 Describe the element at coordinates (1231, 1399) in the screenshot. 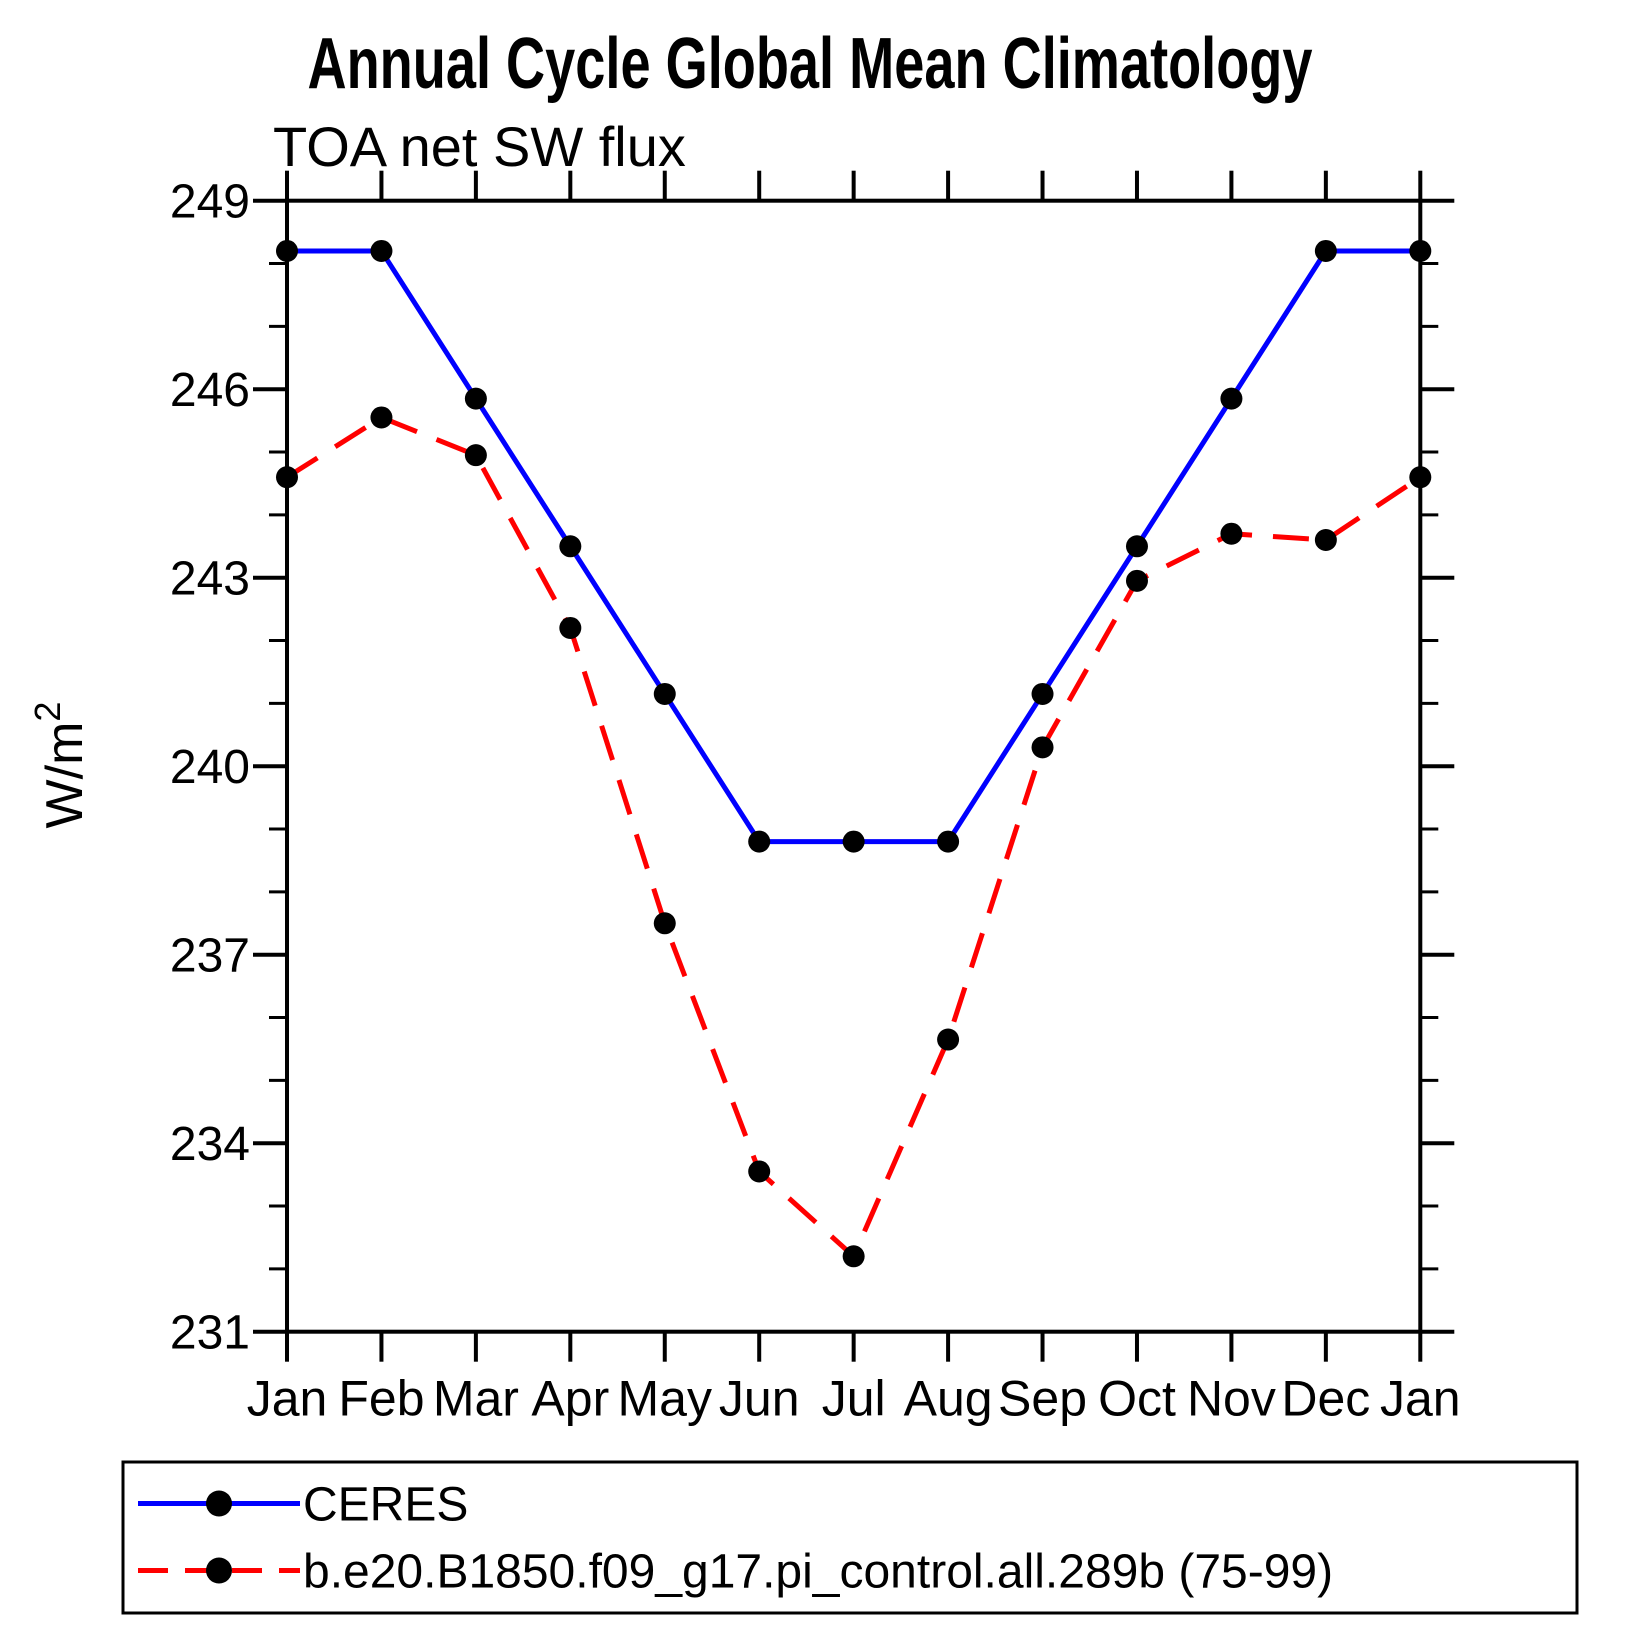

I see `x-tick-label: Nov` at that location.